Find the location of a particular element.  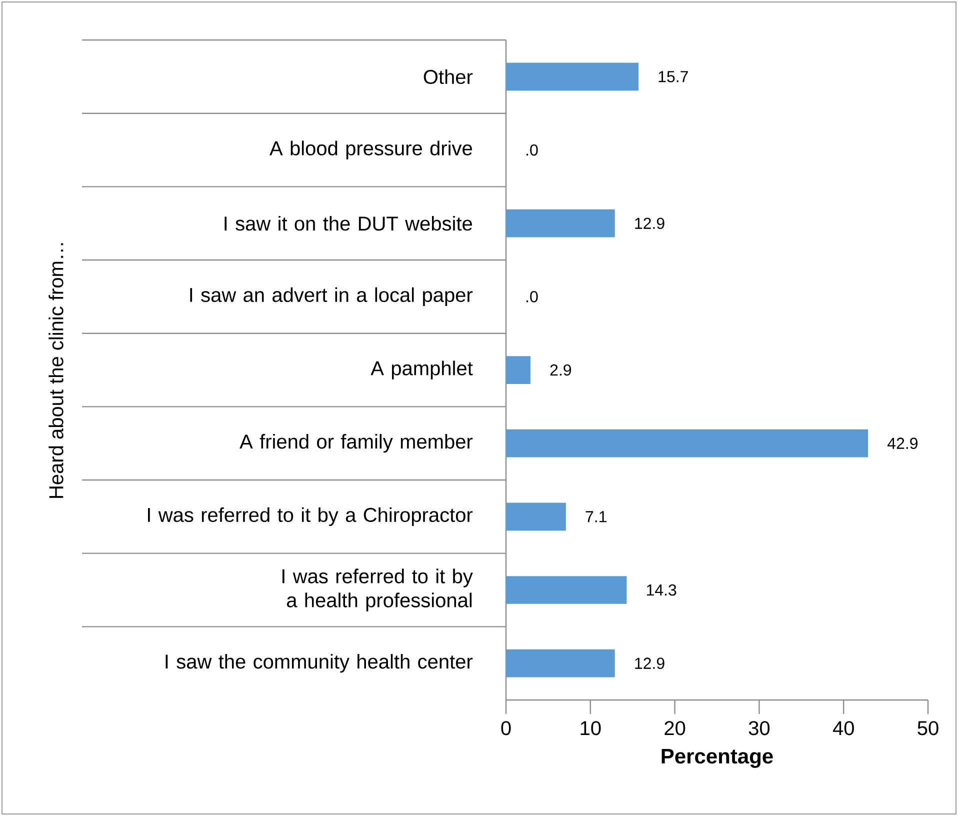

y-tick-label: A blood pressure drive is located at coordinates (371, 150).